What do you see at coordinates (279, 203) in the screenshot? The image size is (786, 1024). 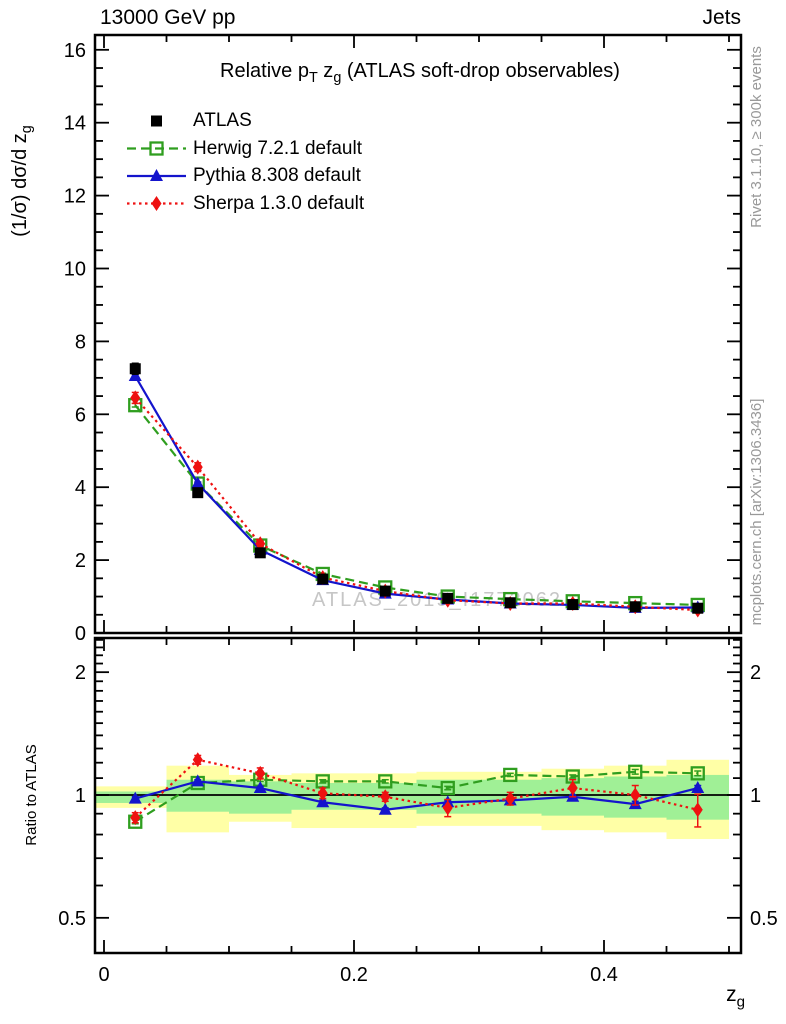 I see `legend-item-sherpa: Sherpa 1.3.0 default` at bounding box center [279, 203].